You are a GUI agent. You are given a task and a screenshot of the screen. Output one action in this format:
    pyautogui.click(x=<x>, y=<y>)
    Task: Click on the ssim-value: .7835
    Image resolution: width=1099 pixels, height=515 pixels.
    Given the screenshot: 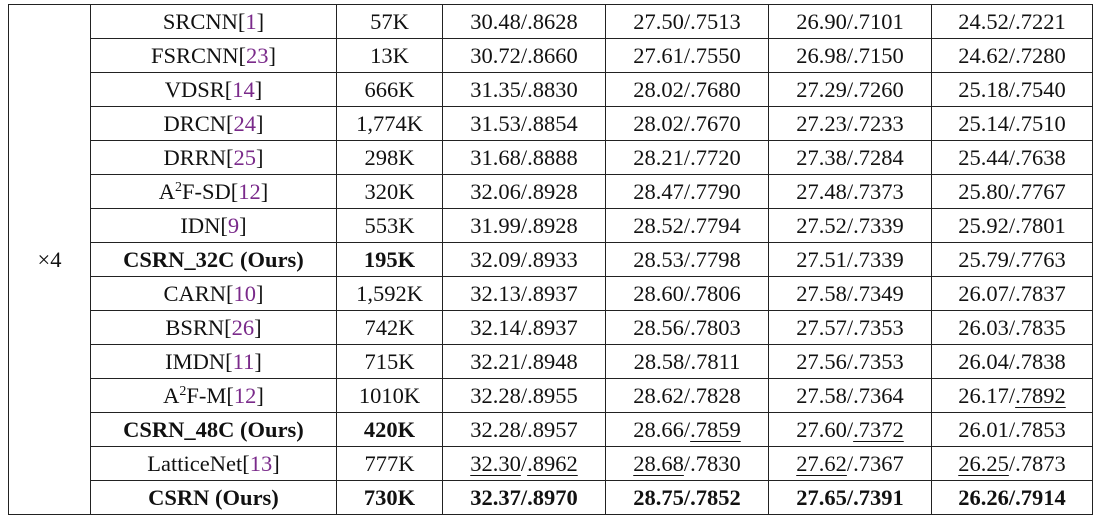 What is the action you would take?
    pyautogui.click(x=1040, y=327)
    